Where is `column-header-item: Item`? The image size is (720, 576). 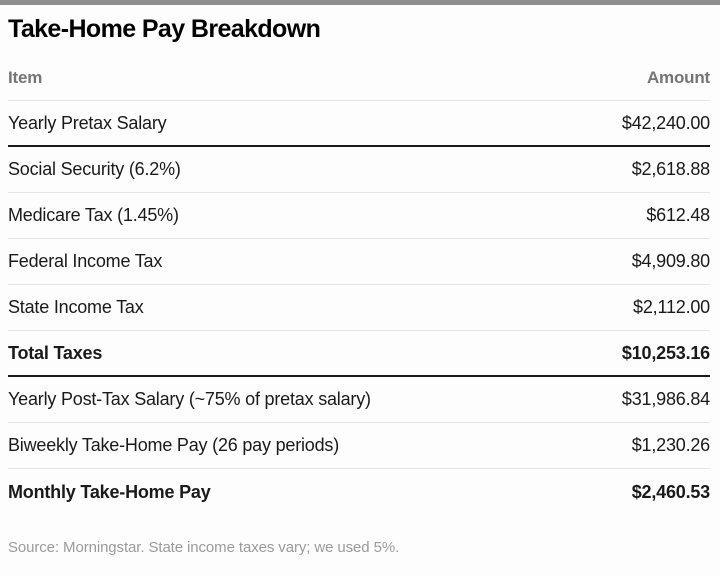 column-header-item: Item is located at coordinates (25, 77).